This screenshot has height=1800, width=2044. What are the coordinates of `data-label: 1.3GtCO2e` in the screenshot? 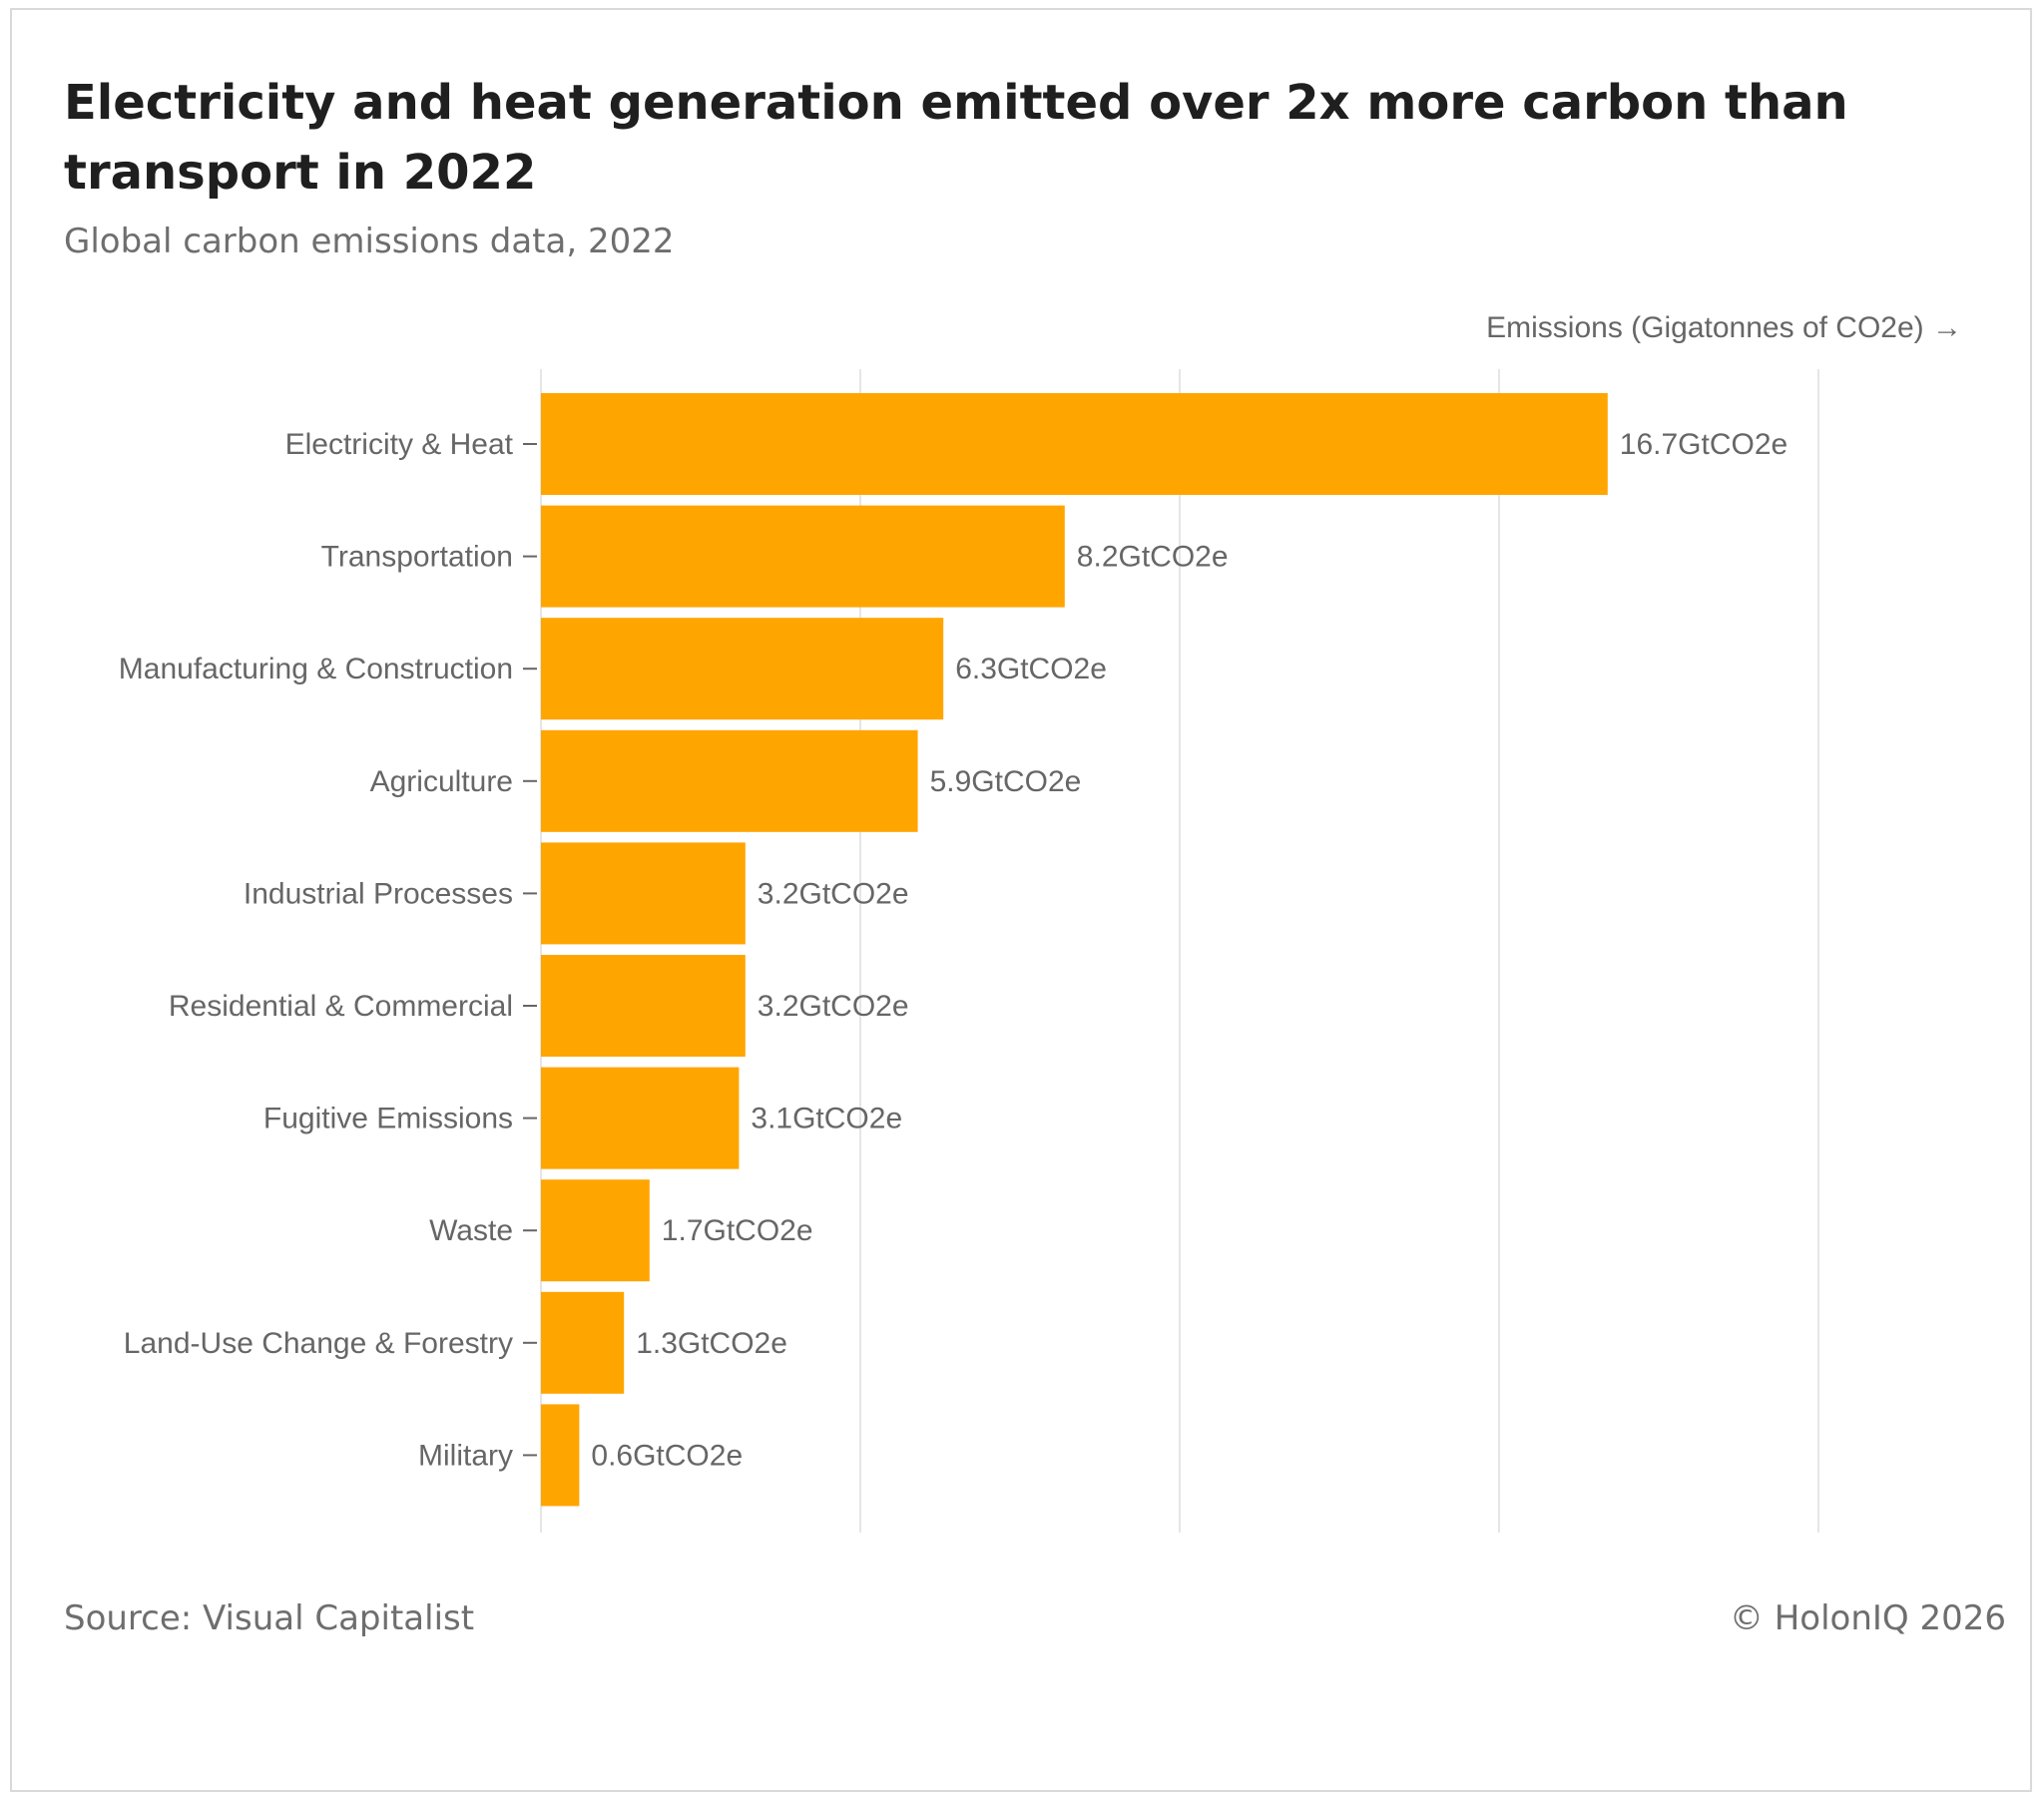 It's located at (711, 1343).